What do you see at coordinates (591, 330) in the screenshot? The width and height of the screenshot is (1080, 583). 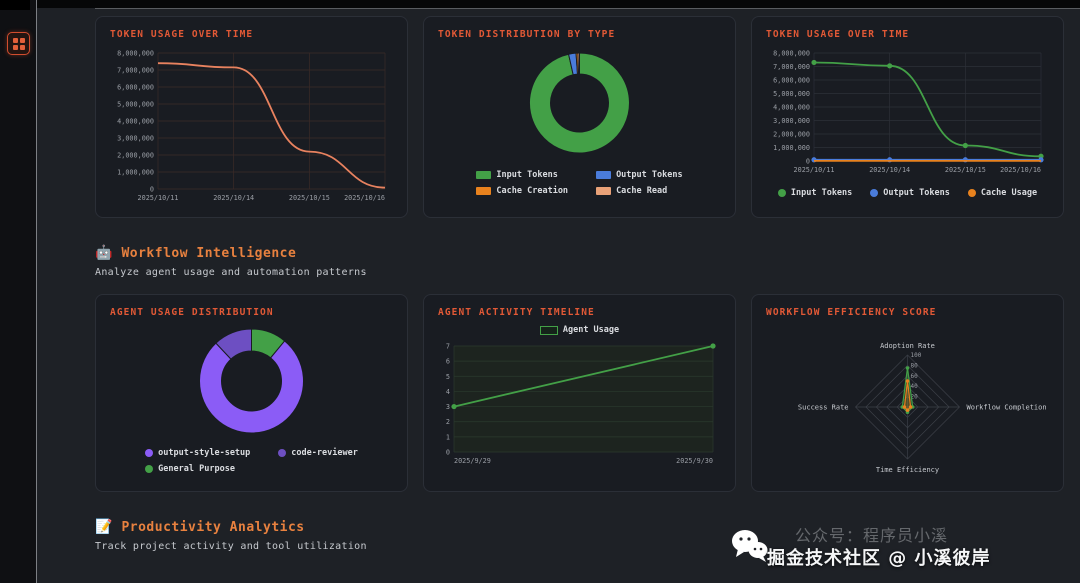 I see `legend-label: Agent Usage` at bounding box center [591, 330].